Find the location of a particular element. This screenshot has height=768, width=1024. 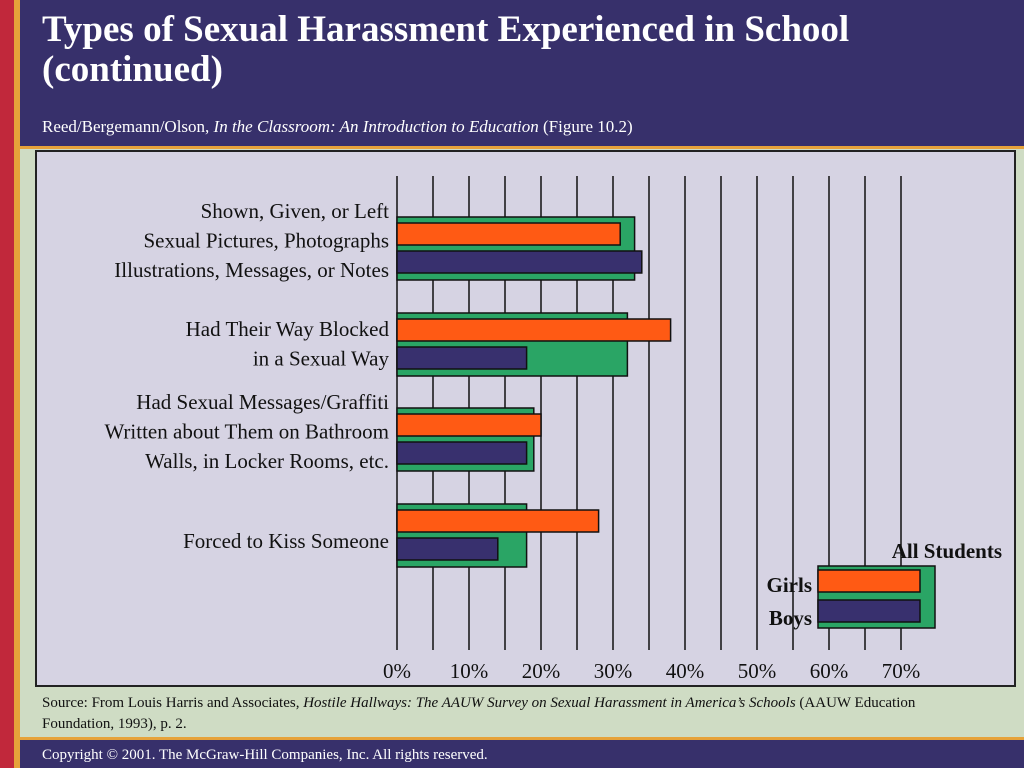

x-tick-label: 0% is located at coordinates (397, 671).